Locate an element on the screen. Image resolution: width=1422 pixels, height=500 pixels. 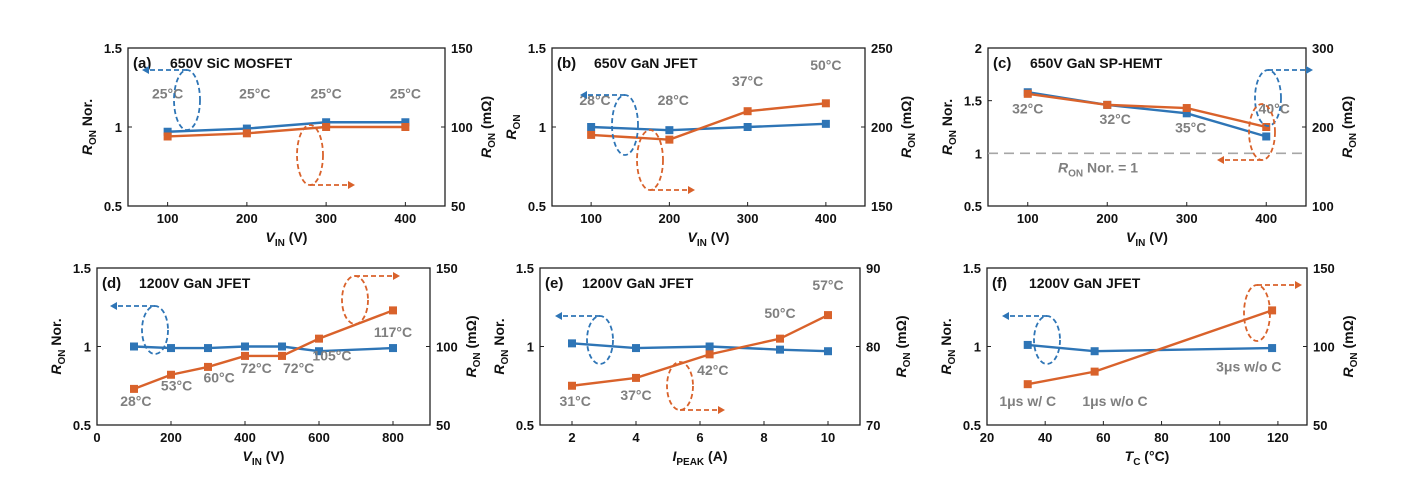
y-left-tick-label: 1 is located at coordinates (118, 127).